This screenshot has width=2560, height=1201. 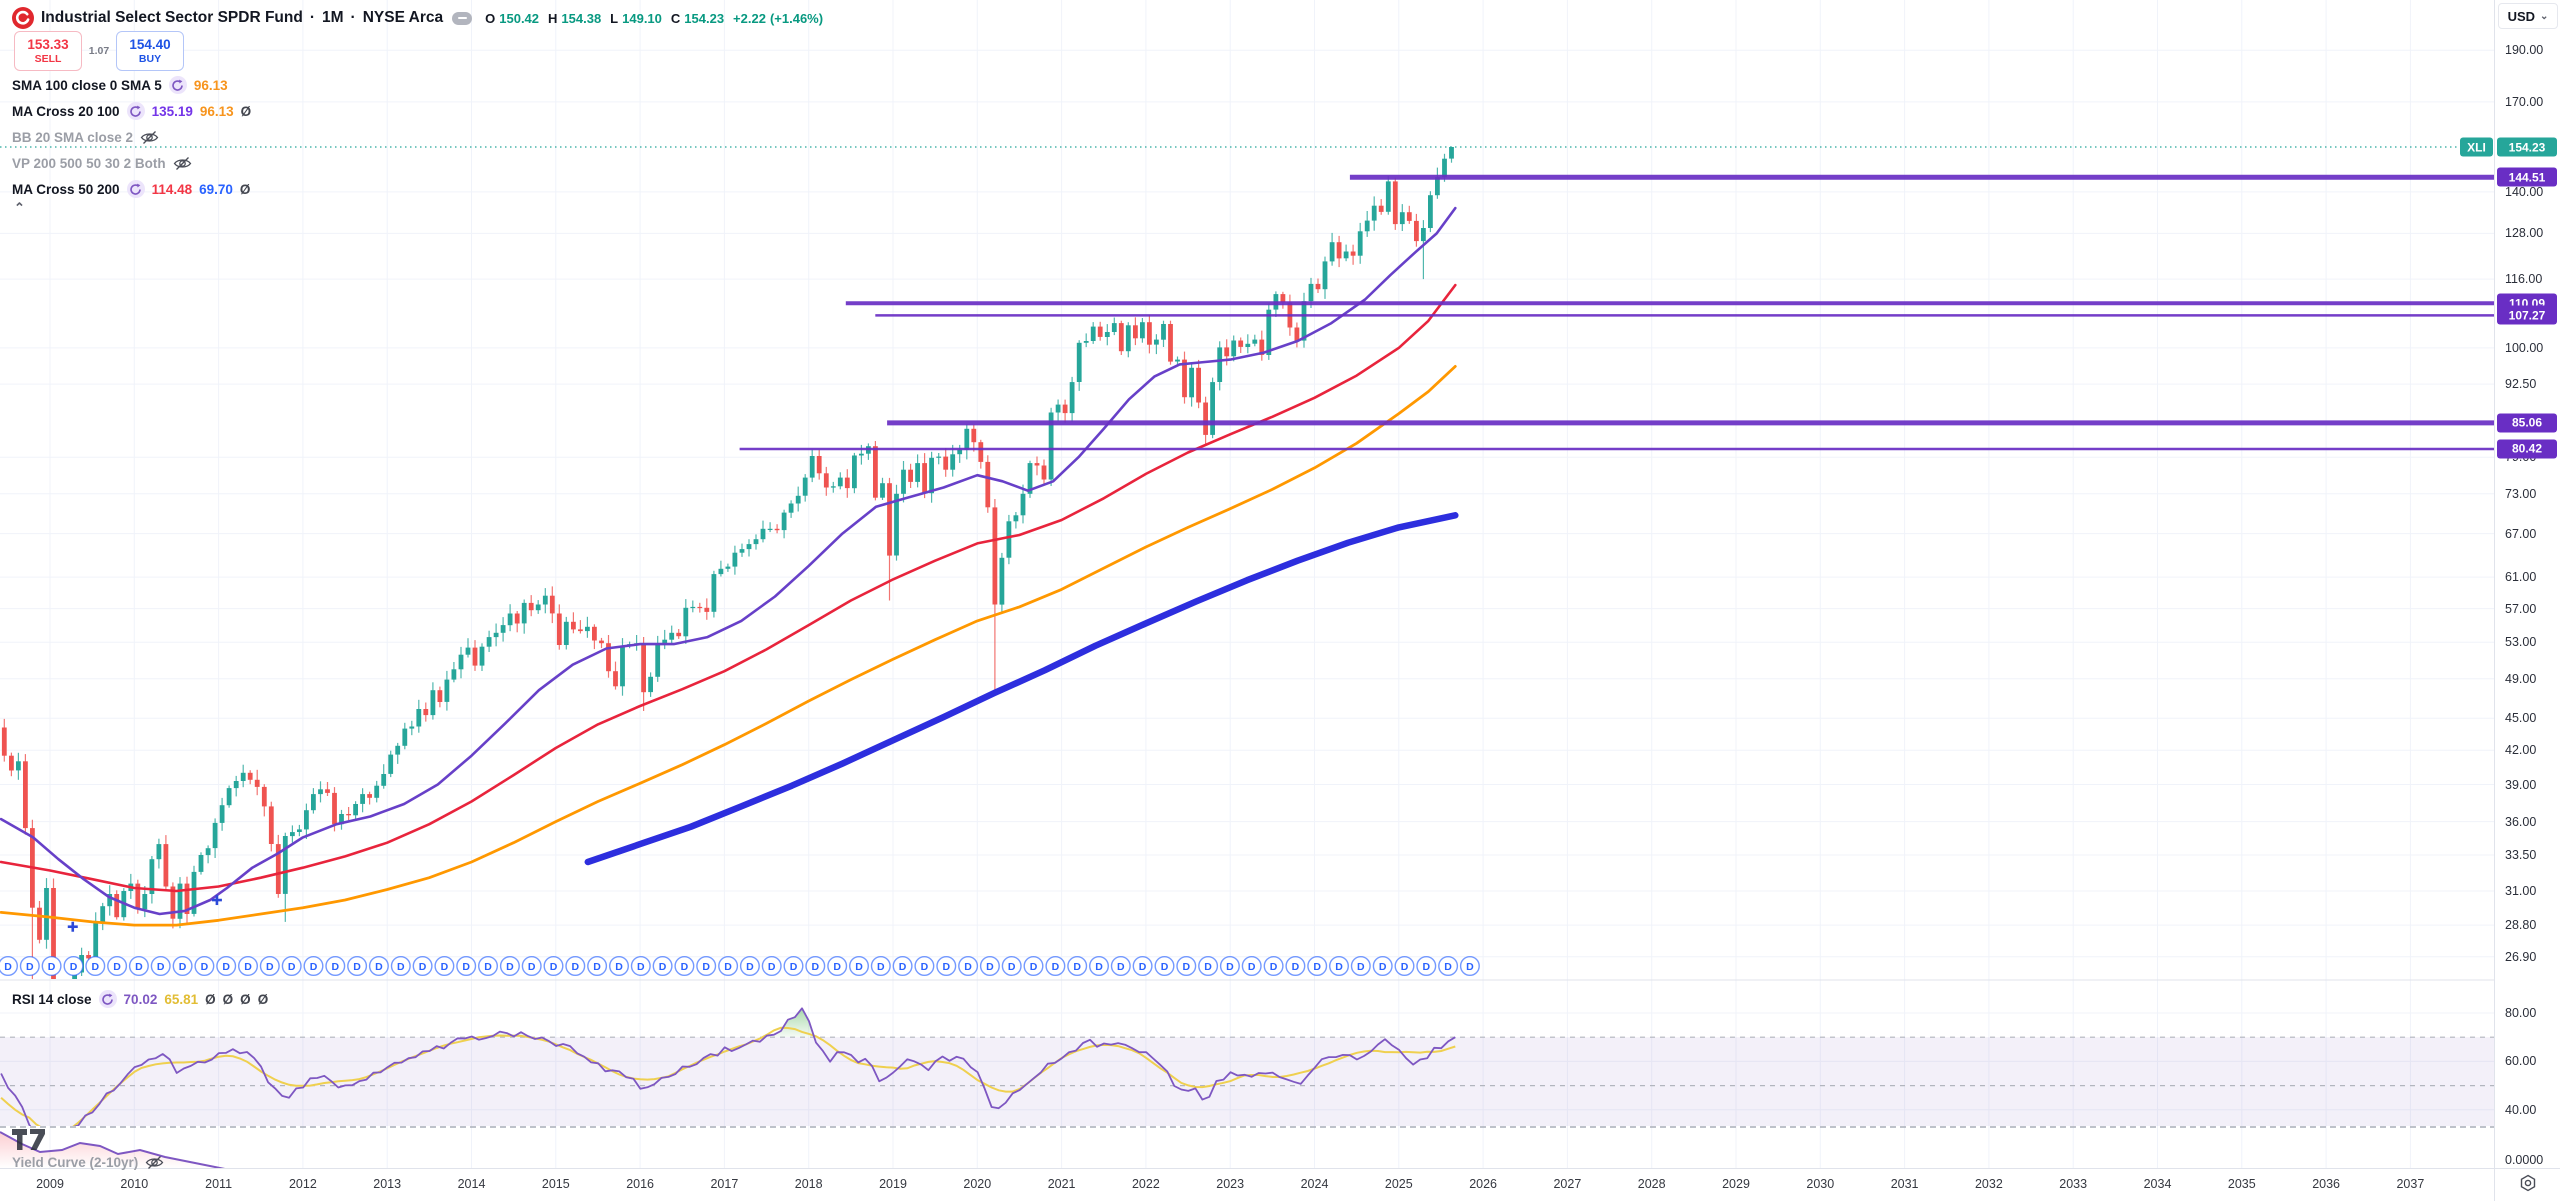 What do you see at coordinates (1904, 1184) in the screenshot?
I see `time-tick-label: 2031` at bounding box center [1904, 1184].